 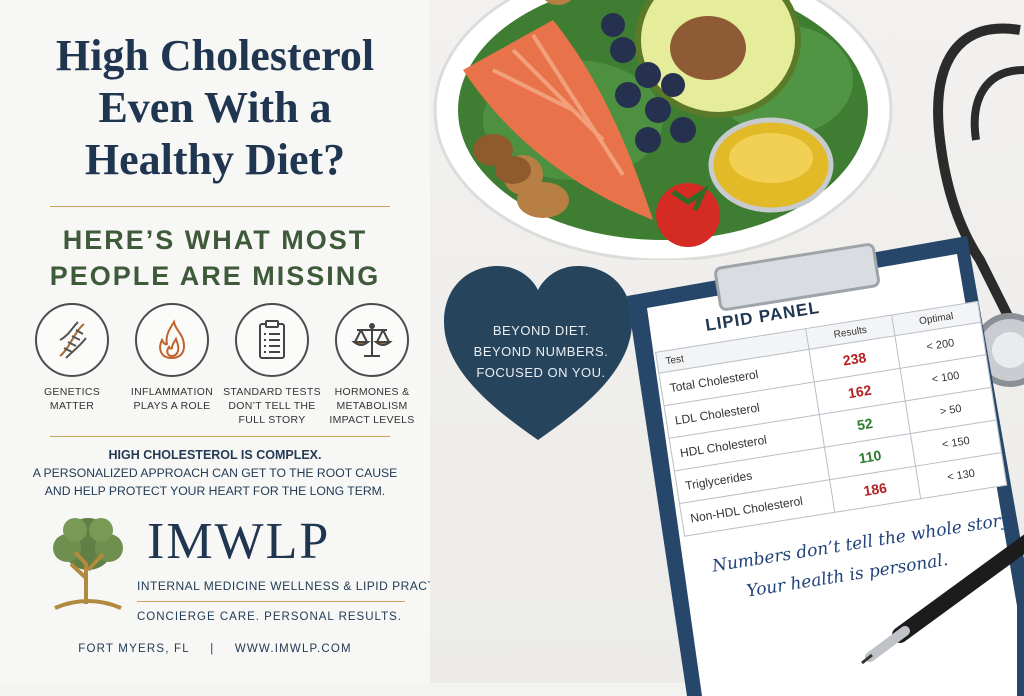 What do you see at coordinates (269, 617) in the screenshot?
I see `tagline: CONCIERGE CARE. PERSONAL RESULTS.` at bounding box center [269, 617].